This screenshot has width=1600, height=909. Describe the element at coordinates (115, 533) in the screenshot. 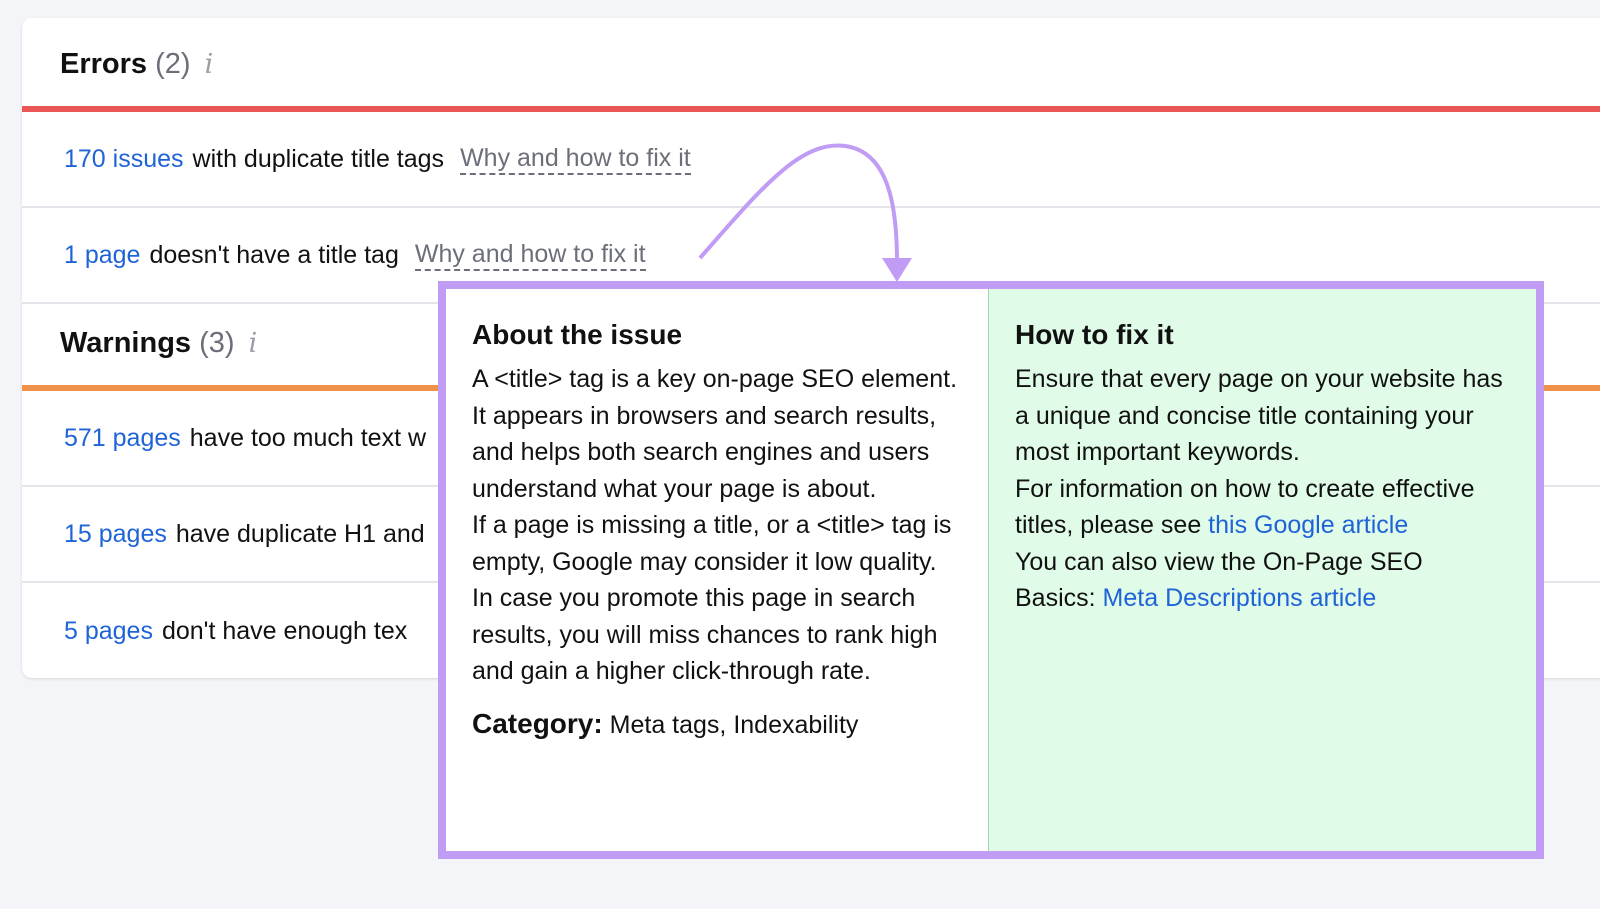

I see `issue-link: 15 pages` at that location.